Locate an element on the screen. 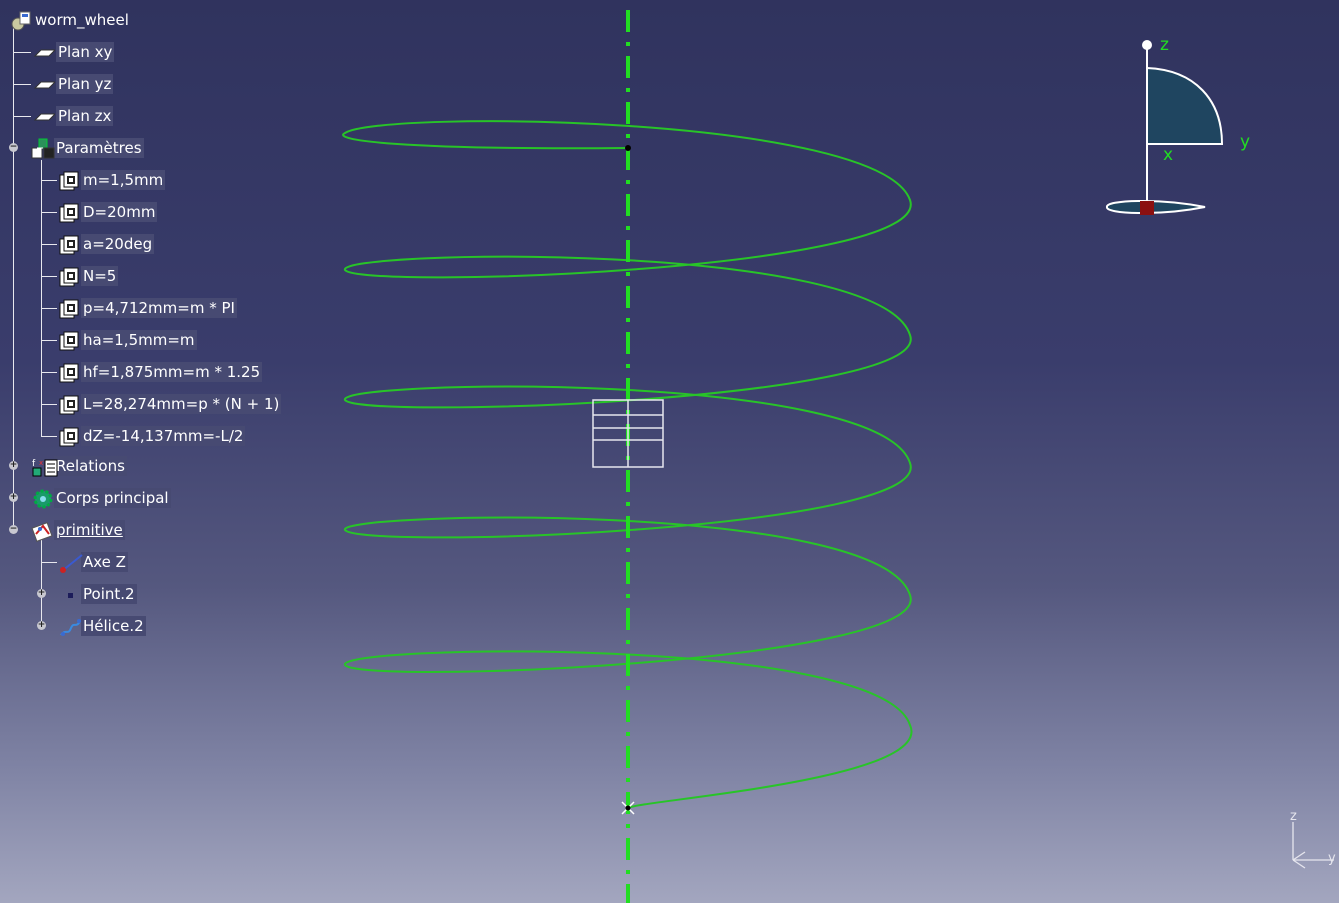  parameter-item: a=20deg is located at coordinates (106, 244).